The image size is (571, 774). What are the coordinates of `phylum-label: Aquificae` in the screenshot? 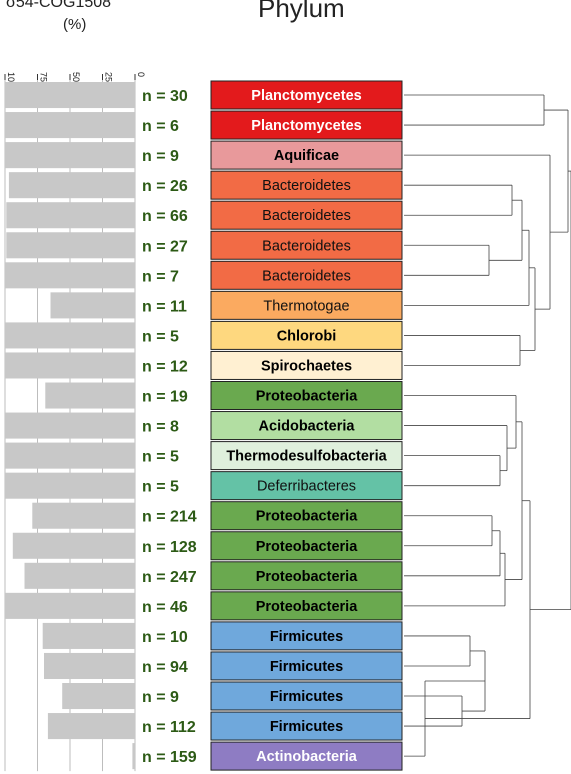 It's located at (306, 156).